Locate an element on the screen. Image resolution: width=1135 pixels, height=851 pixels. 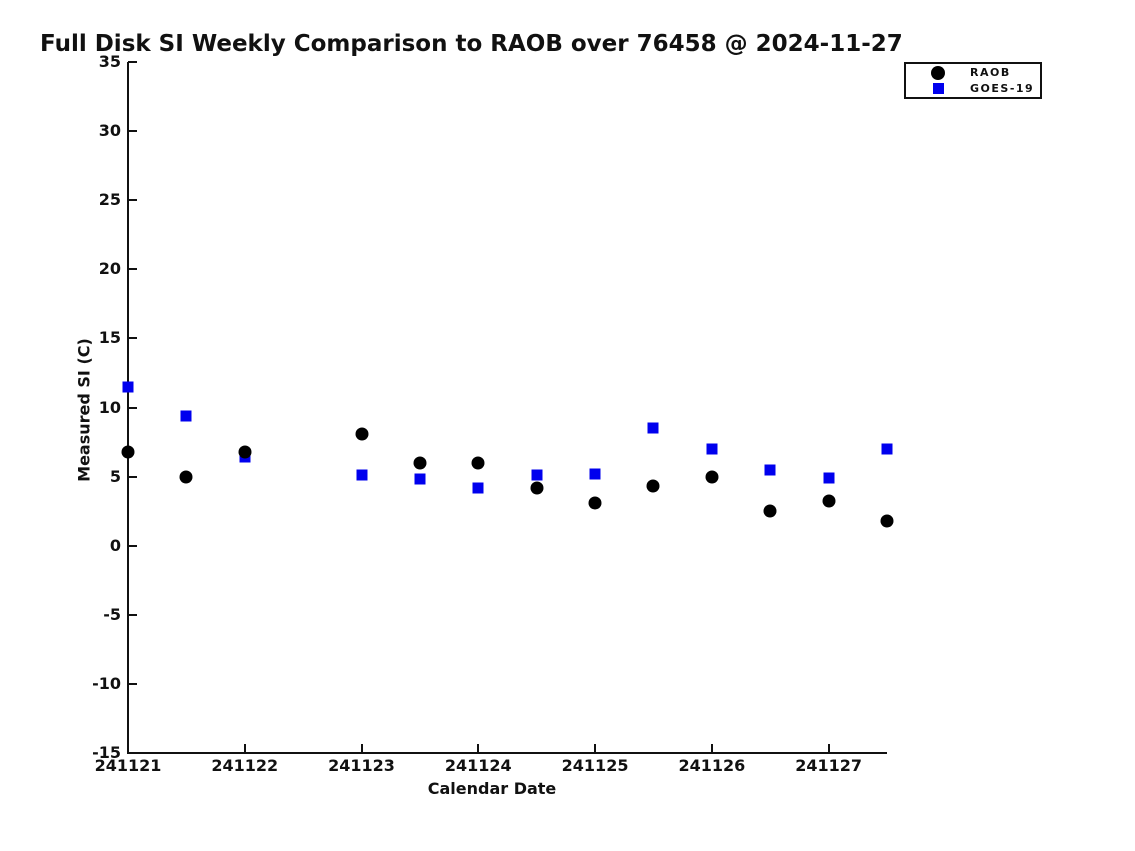
x-axis-line is located at coordinates (507, 753).